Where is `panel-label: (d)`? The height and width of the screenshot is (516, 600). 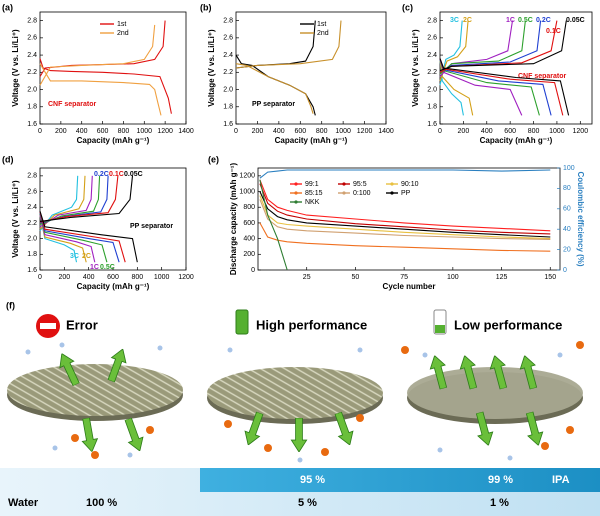 panel-label: (d) is located at coordinates (8, 159).